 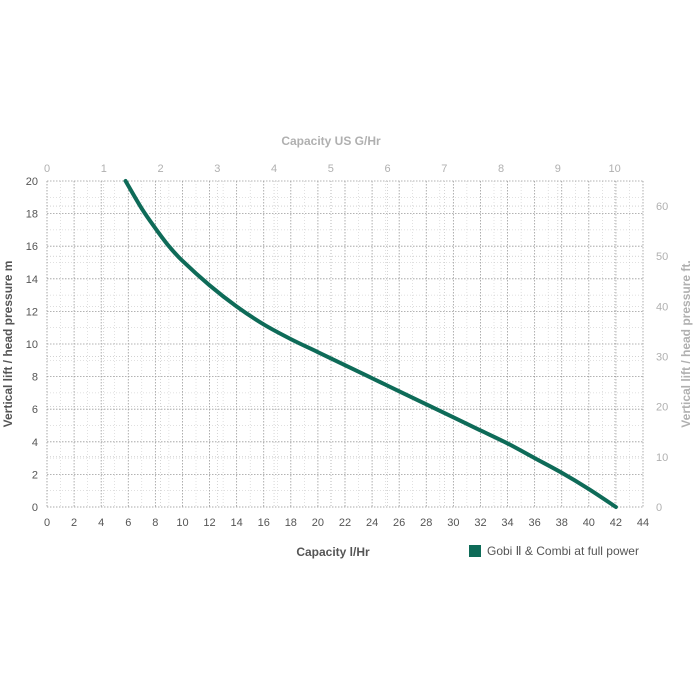 What do you see at coordinates (662, 207) in the screenshot?
I see `y2-tick-label: 60` at bounding box center [662, 207].